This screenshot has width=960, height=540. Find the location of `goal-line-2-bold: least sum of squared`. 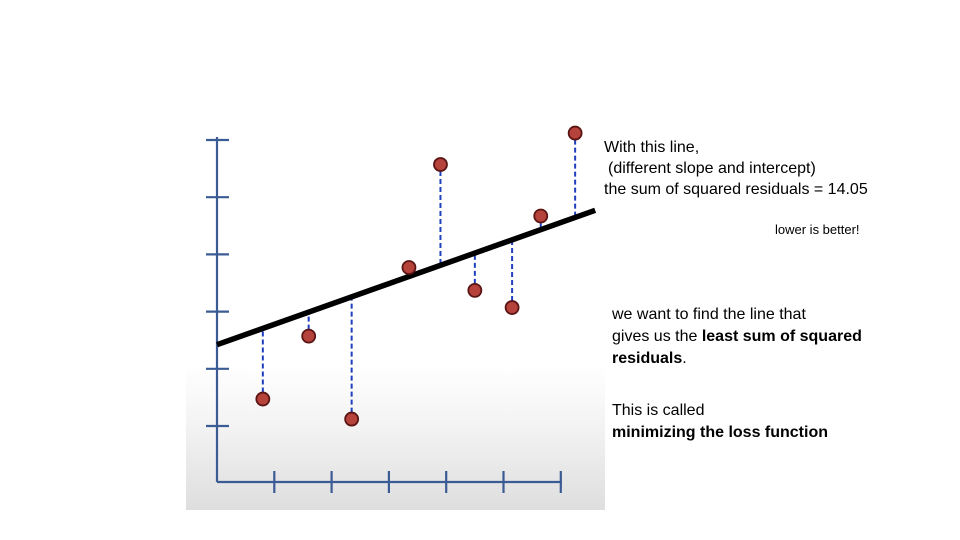

goal-line-2-bold: least sum of squared is located at coordinates (781, 336).